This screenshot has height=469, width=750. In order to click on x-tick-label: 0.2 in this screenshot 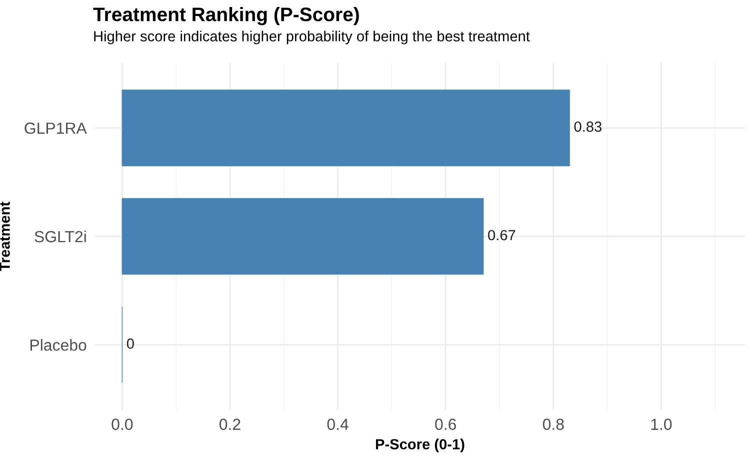, I will do `click(230, 424)`.